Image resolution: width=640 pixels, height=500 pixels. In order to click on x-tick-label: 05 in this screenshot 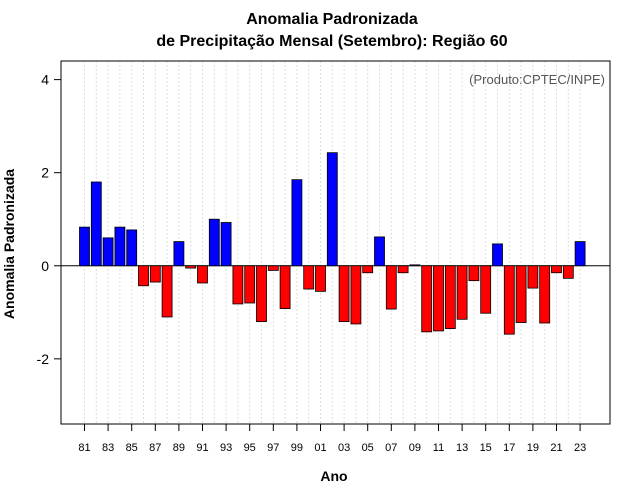, I will do `click(368, 448)`.